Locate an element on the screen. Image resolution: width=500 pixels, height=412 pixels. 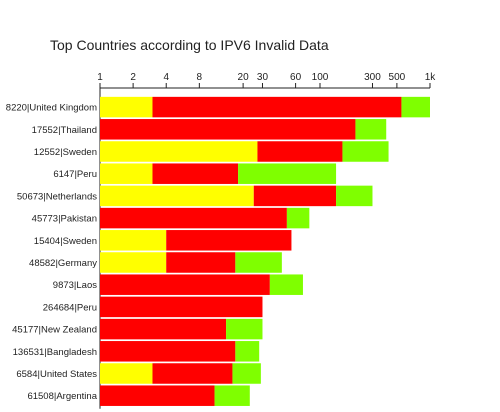
x-tick-label: 100 is located at coordinates (320, 77).